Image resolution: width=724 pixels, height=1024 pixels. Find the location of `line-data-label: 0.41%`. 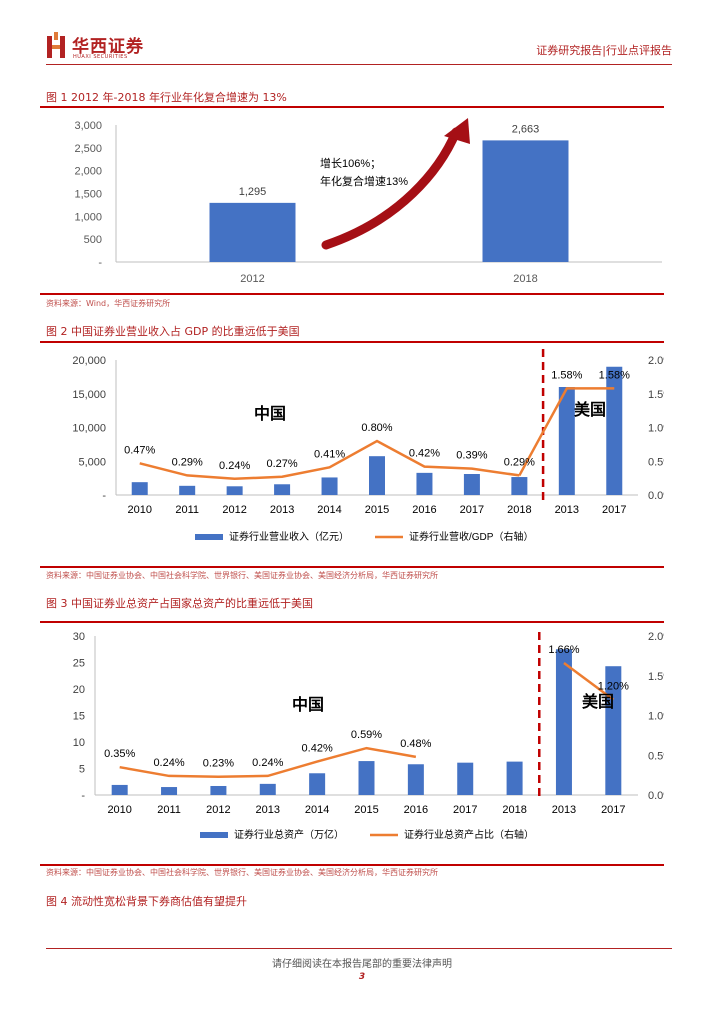

line-data-label: 0.41% is located at coordinates (329, 454).